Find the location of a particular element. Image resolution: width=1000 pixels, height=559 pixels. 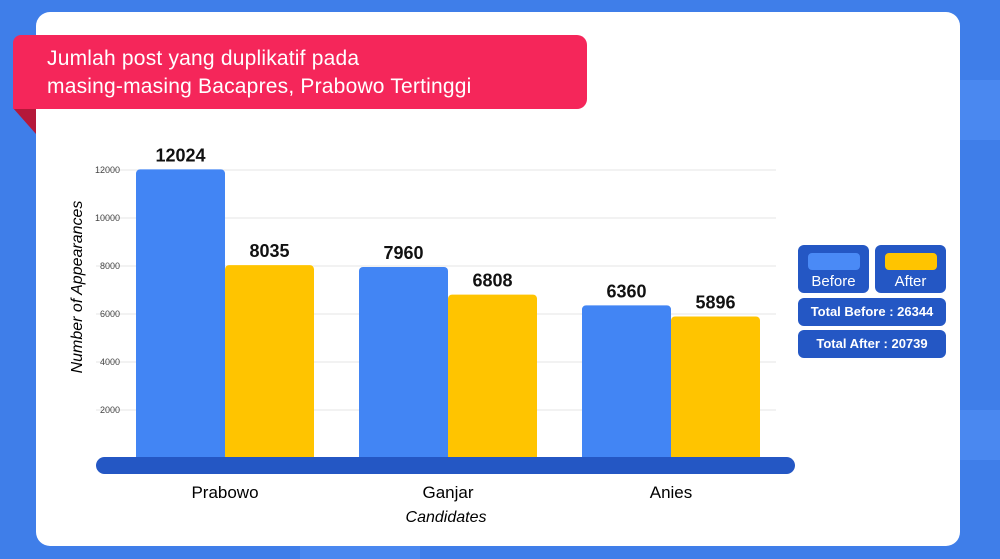

data-label: 12024 is located at coordinates (180, 155).